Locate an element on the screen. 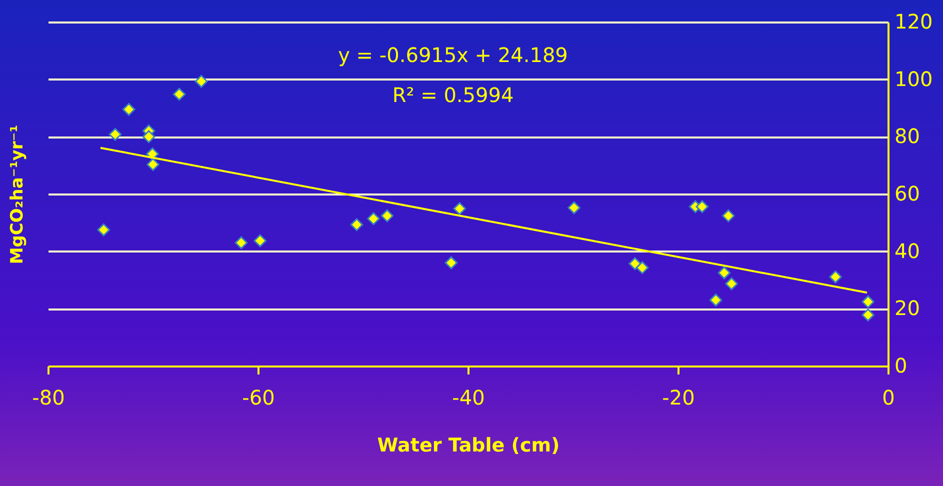 The image size is (943, 486). y-tick-label: 40 is located at coordinates (907, 250).